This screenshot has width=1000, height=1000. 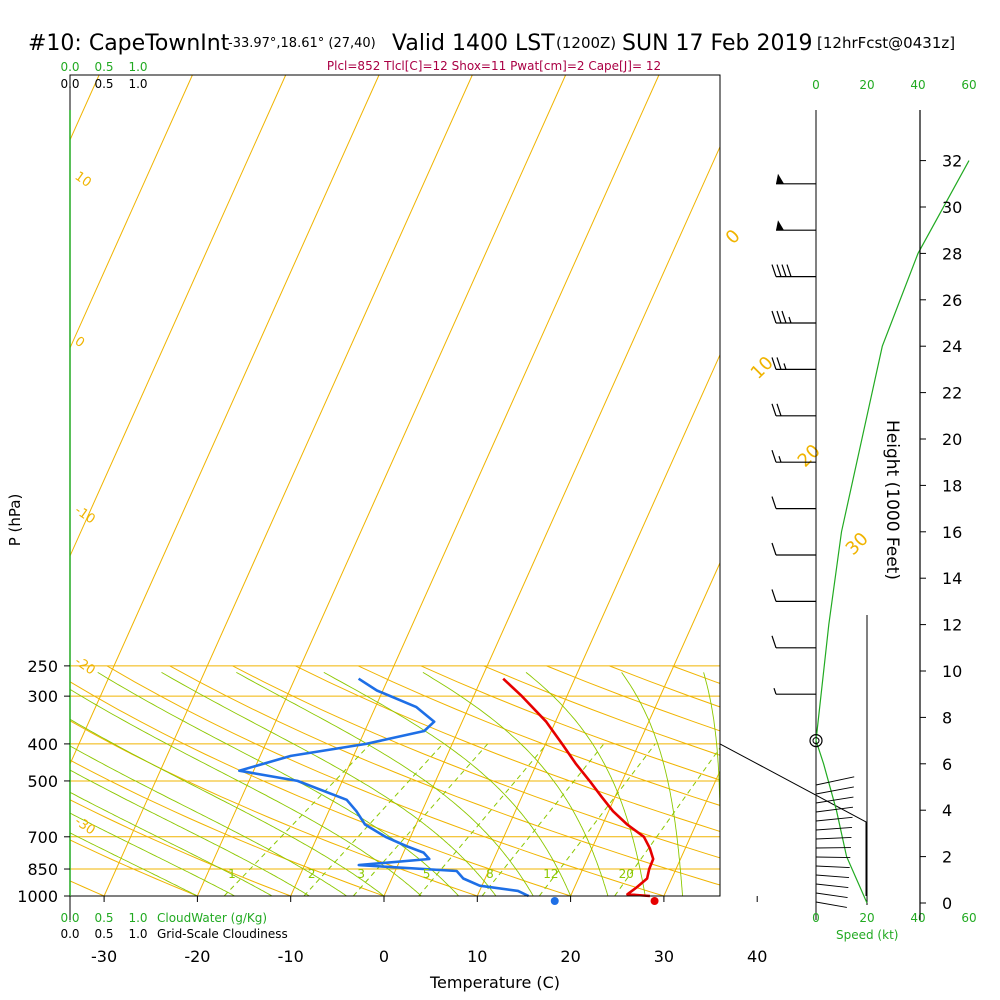 What do you see at coordinates (952, 485) in the screenshot?
I see `height-tick-label: 18` at bounding box center [952, 485].